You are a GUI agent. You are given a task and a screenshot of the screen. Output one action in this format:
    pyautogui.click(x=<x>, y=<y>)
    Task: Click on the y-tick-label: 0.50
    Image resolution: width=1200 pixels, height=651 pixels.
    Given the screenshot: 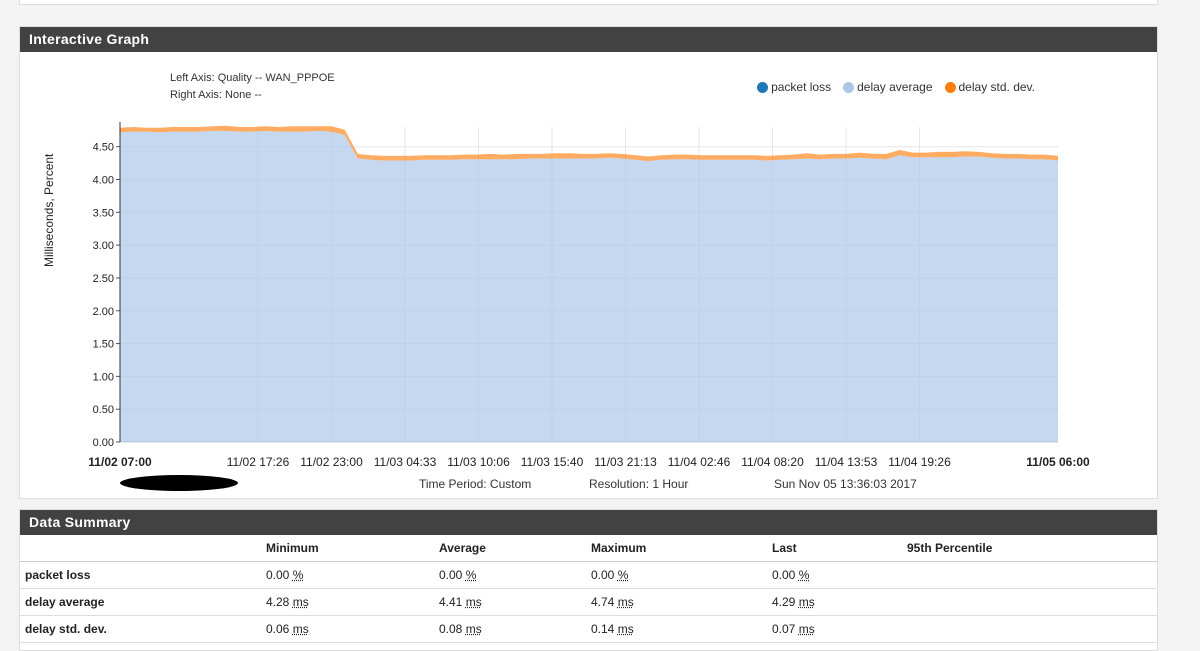 What is the action you would take?
    pyautogui.click(x=103, y=410)
    